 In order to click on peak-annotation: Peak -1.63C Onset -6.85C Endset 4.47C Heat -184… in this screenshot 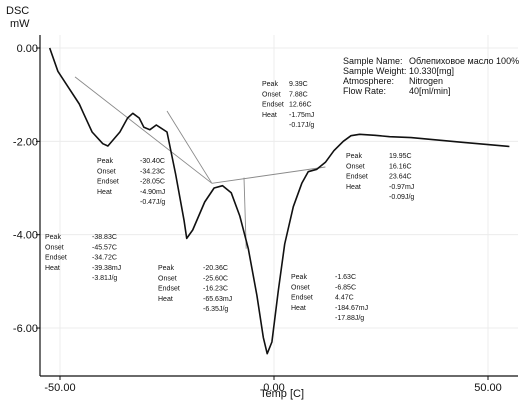, I will do `click(329, 298)`.